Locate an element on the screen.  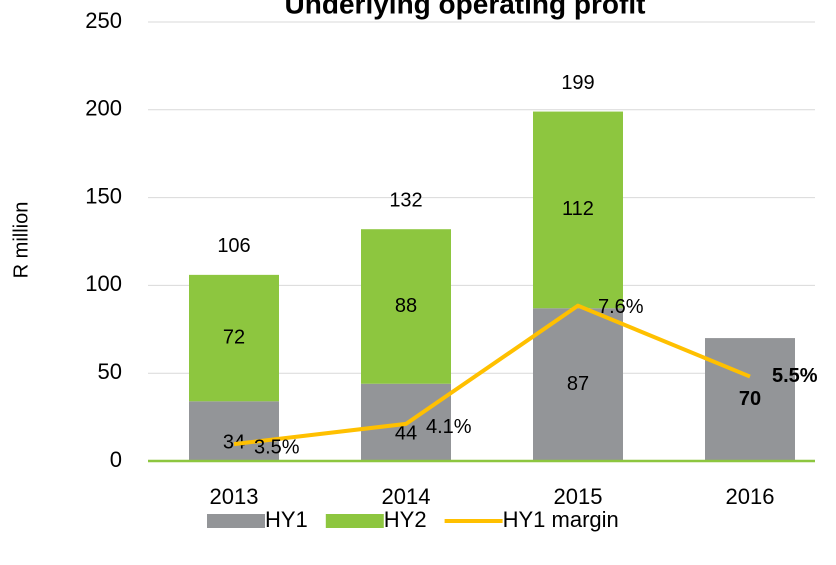
x-tick-label: 2013 is located at coordinates (234, 496).